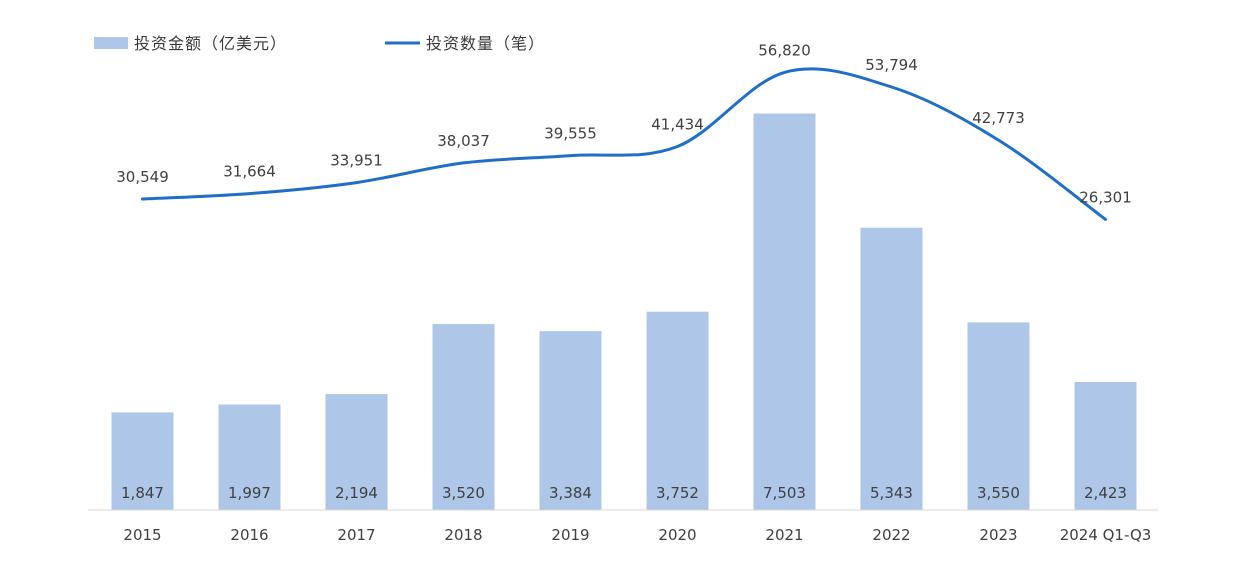 The height and width of the screenshot is (580, 1245). Describe the element at coordinates (142, 535) in the screenshot. I see `x-tick-2015: 2015` at that location.